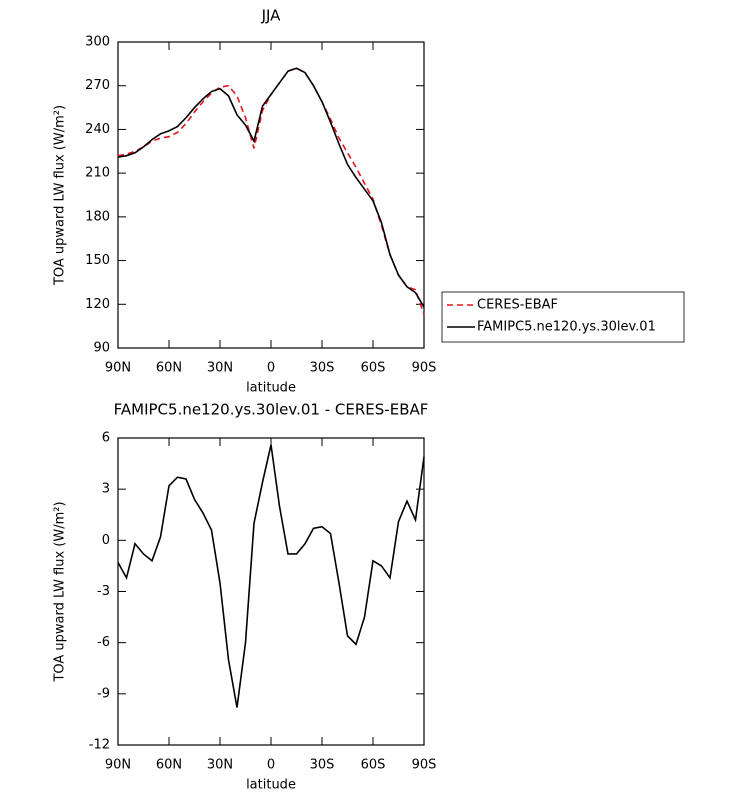  Describe the element at coordinates (97, 129) in the screenshot. I see `y-tick-label: 240` at that location.